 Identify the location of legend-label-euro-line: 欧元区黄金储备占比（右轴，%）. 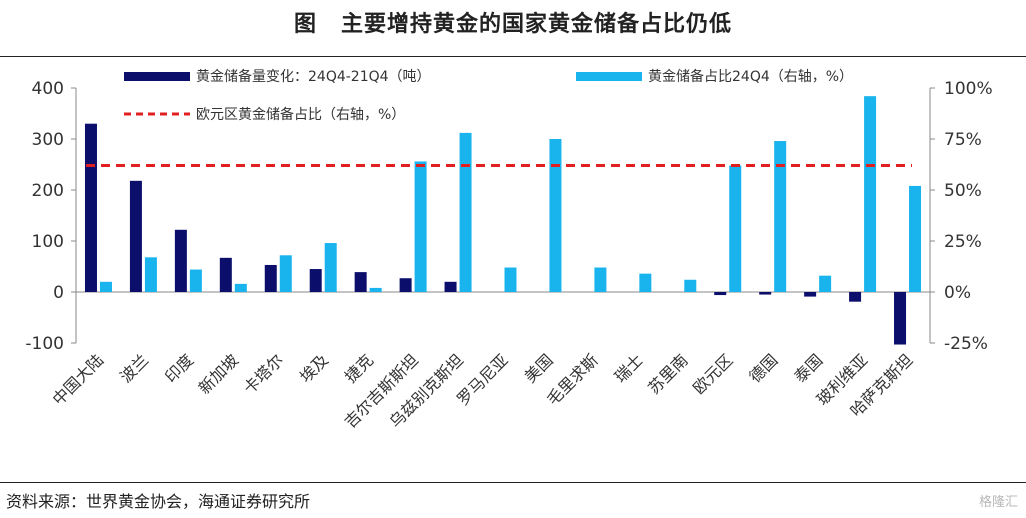
(300, 114).